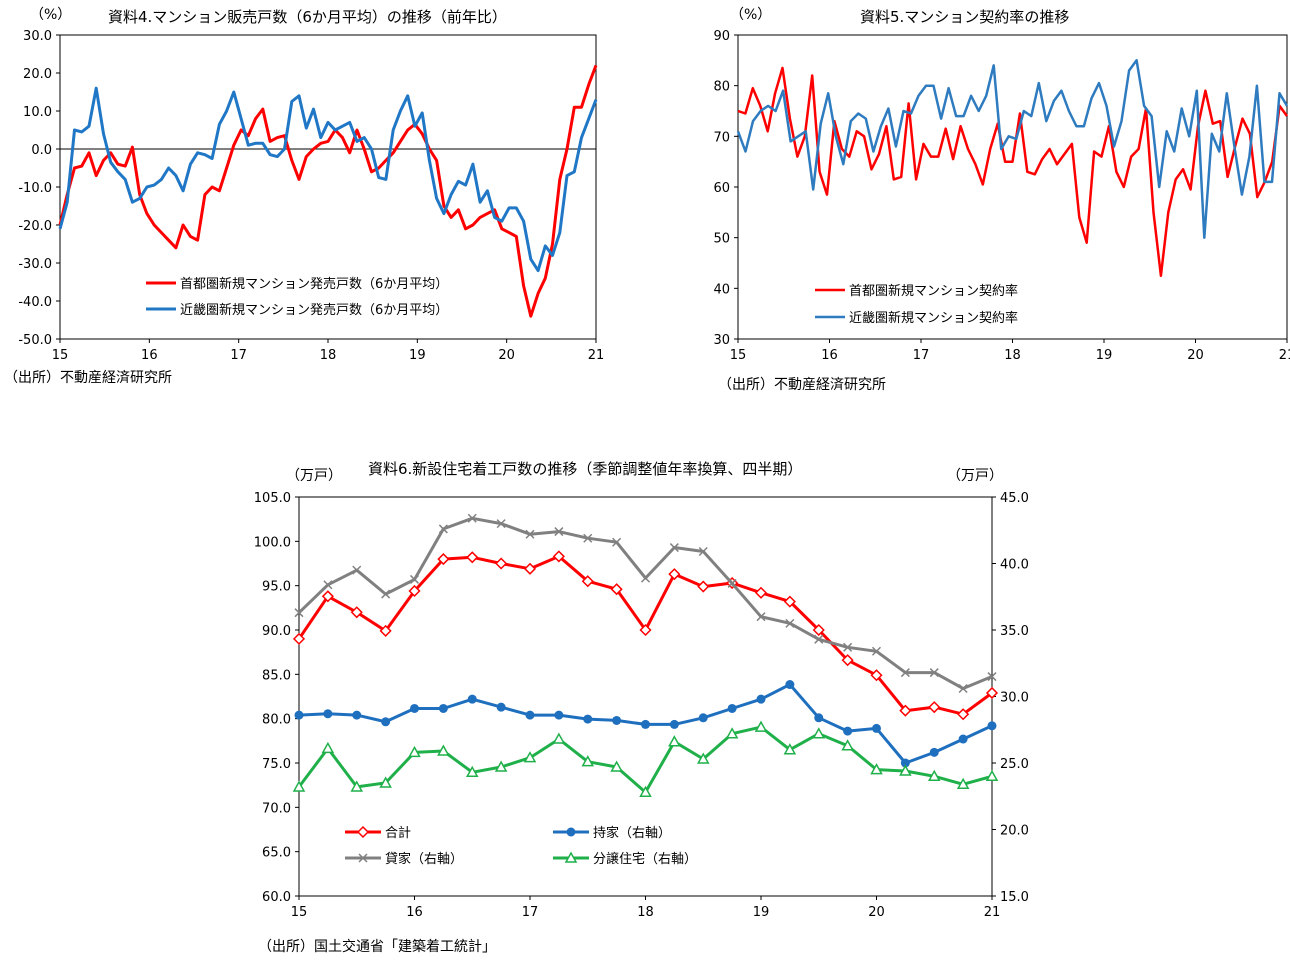 Image resolution: width=1290 pixels, height=964 pixels. I want to click on y-tick-label: 20.0, so click(37, 74).